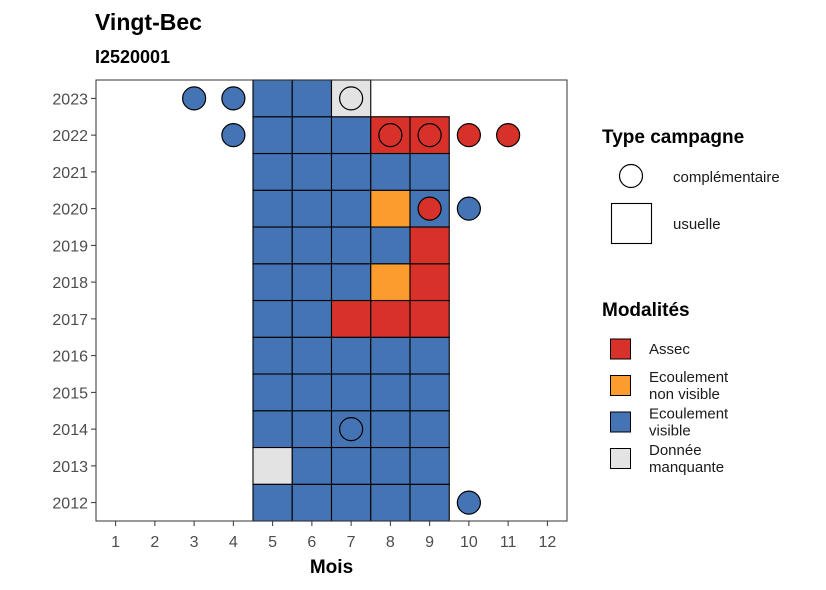 Image resolution: width=826 pixels, height=590 pixels. Describe the element at coordinates (390, 542) in the screenshot. I see `x-tick-label-8: 8` at that location.